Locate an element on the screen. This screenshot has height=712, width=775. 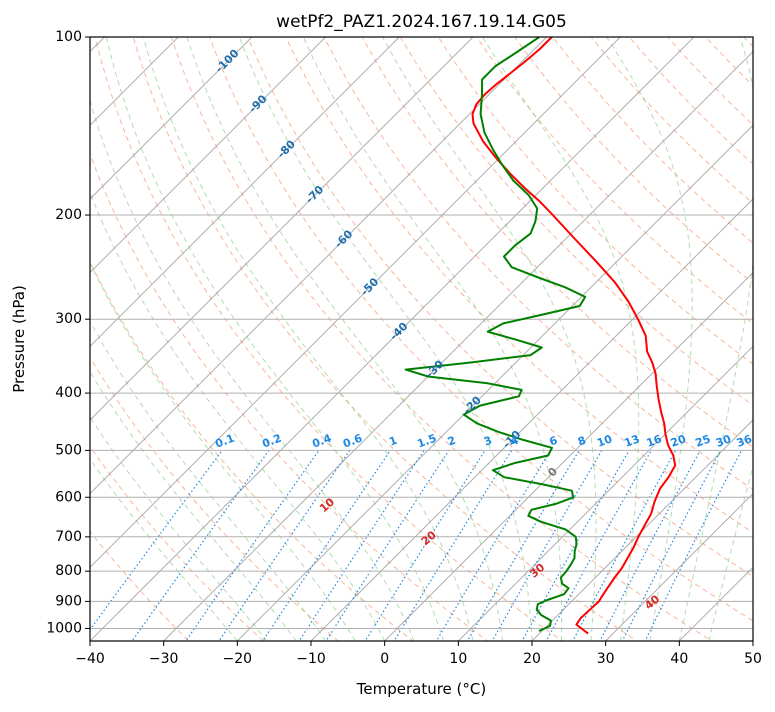
mixing-ratio-label: 16 is located at coordinates (654, 441).